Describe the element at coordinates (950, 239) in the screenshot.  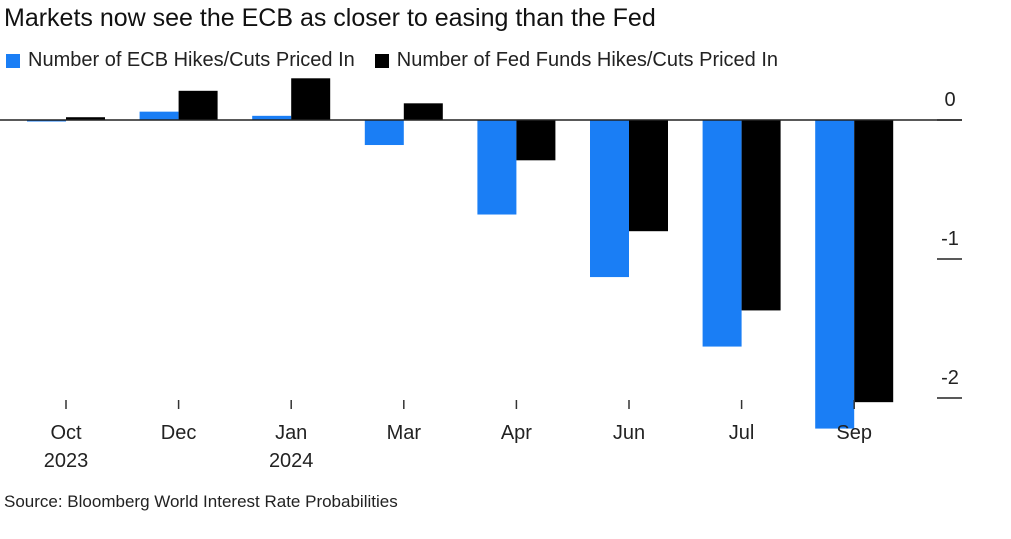
I see `y-tick-label-1: -1` at that location.